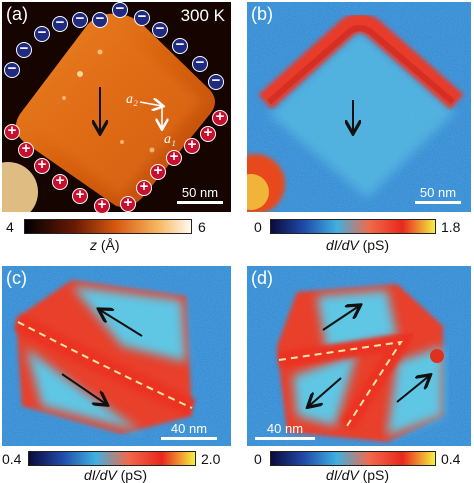  What do you see at coordinates (374, 245) in the screenshot?
I see `colorbar-b-unit: (pS)` at bounding box center [374, 245].